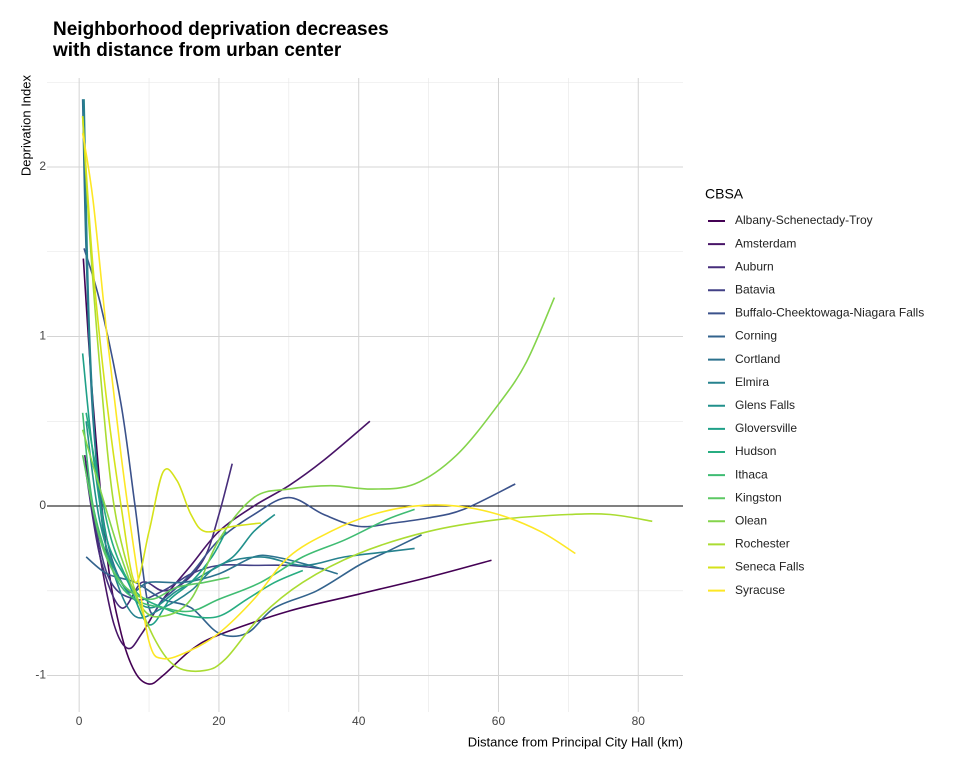  What do you see at coordinates (765, 405) in the screenshot?
I see `legend-label: Glens Falls` at bounding box center [765, 405].